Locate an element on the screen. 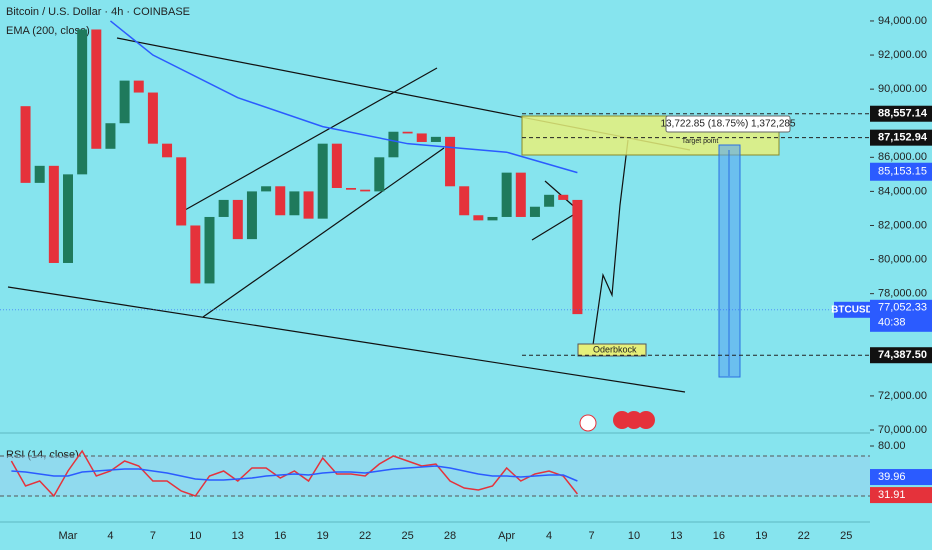 The width and height of the screenshot is (932, 550). level-label: 74,387.50 is located at coordinates (902, 355).